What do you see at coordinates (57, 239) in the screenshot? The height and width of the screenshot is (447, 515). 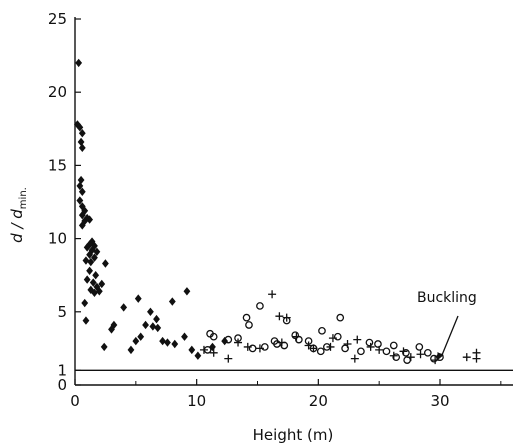 I see `y-tick-label: 10` at bounding box center [57, 239].